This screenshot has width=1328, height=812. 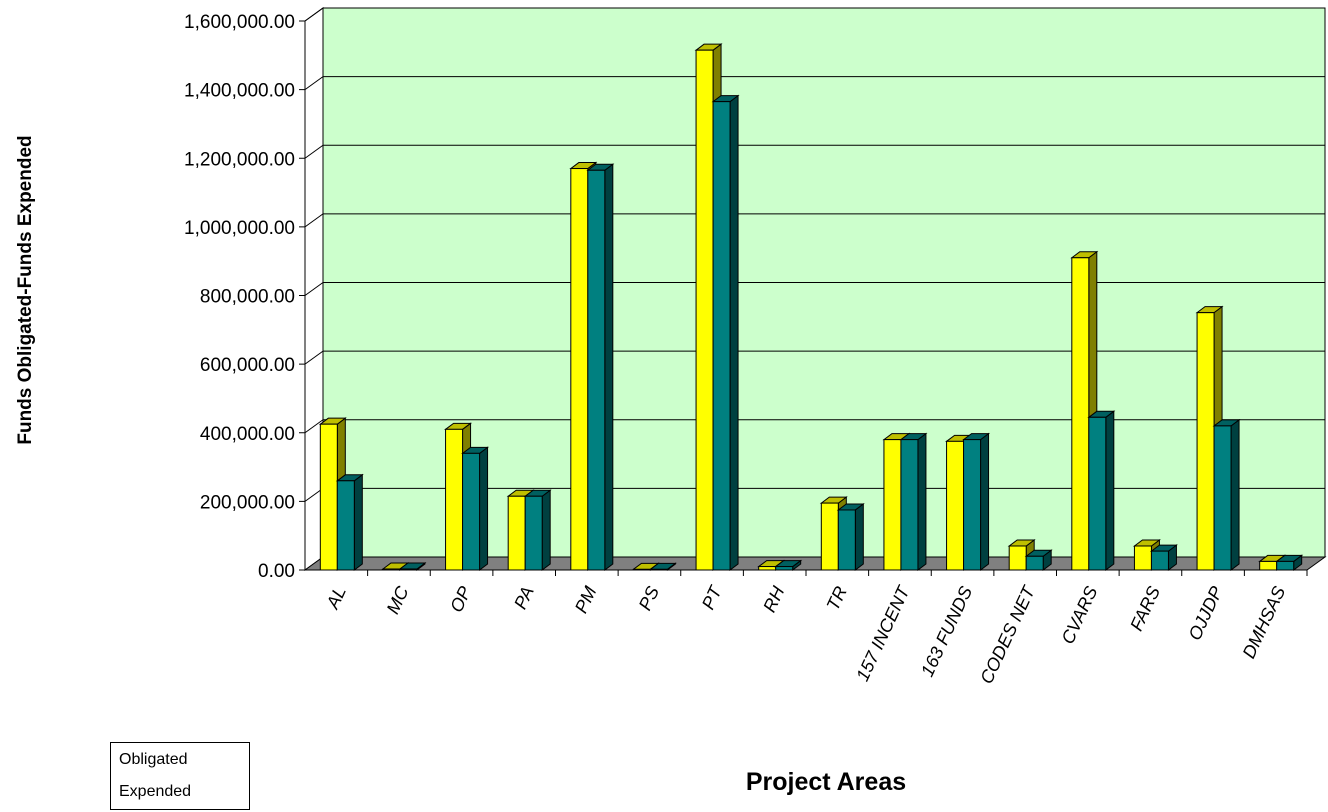 I want to click on x-tick-label: CODES NET, so click(x=1007, y=633).